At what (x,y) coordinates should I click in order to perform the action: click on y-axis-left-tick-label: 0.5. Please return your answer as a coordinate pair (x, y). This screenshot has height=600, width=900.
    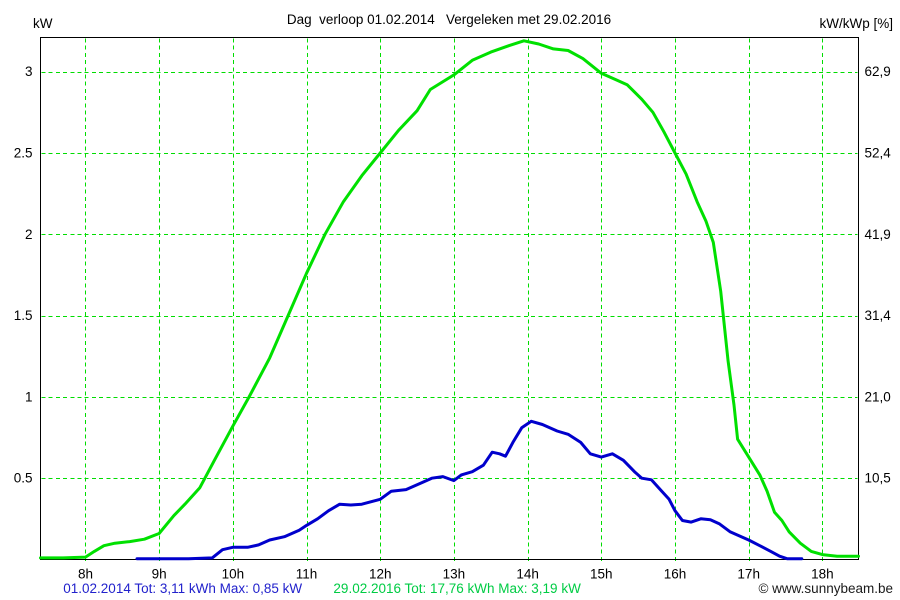
    Looking at the image, I should click on (23, 478).